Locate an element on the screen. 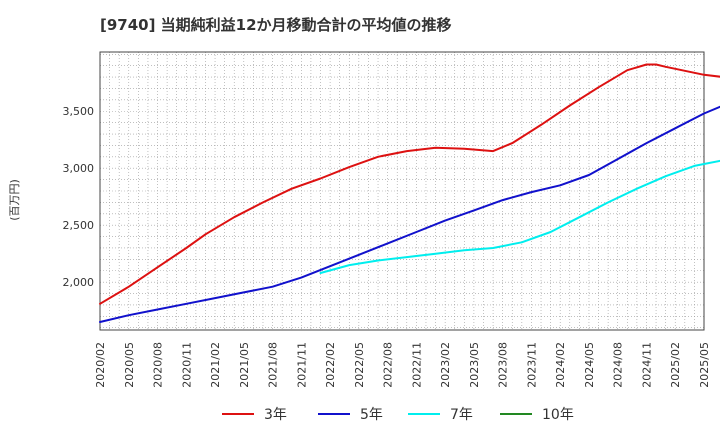  y-tick-label: 2,000 is located at coordinates (79, 282).